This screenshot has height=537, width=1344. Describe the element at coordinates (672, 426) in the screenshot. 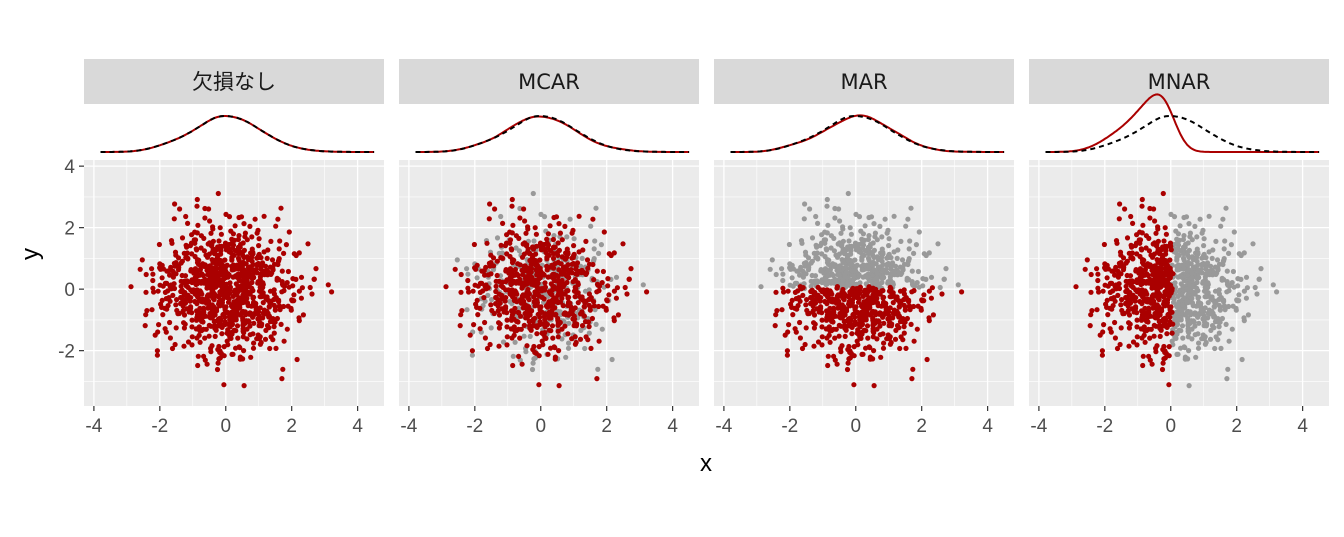

I see `x-tick-label: 4` at that location.